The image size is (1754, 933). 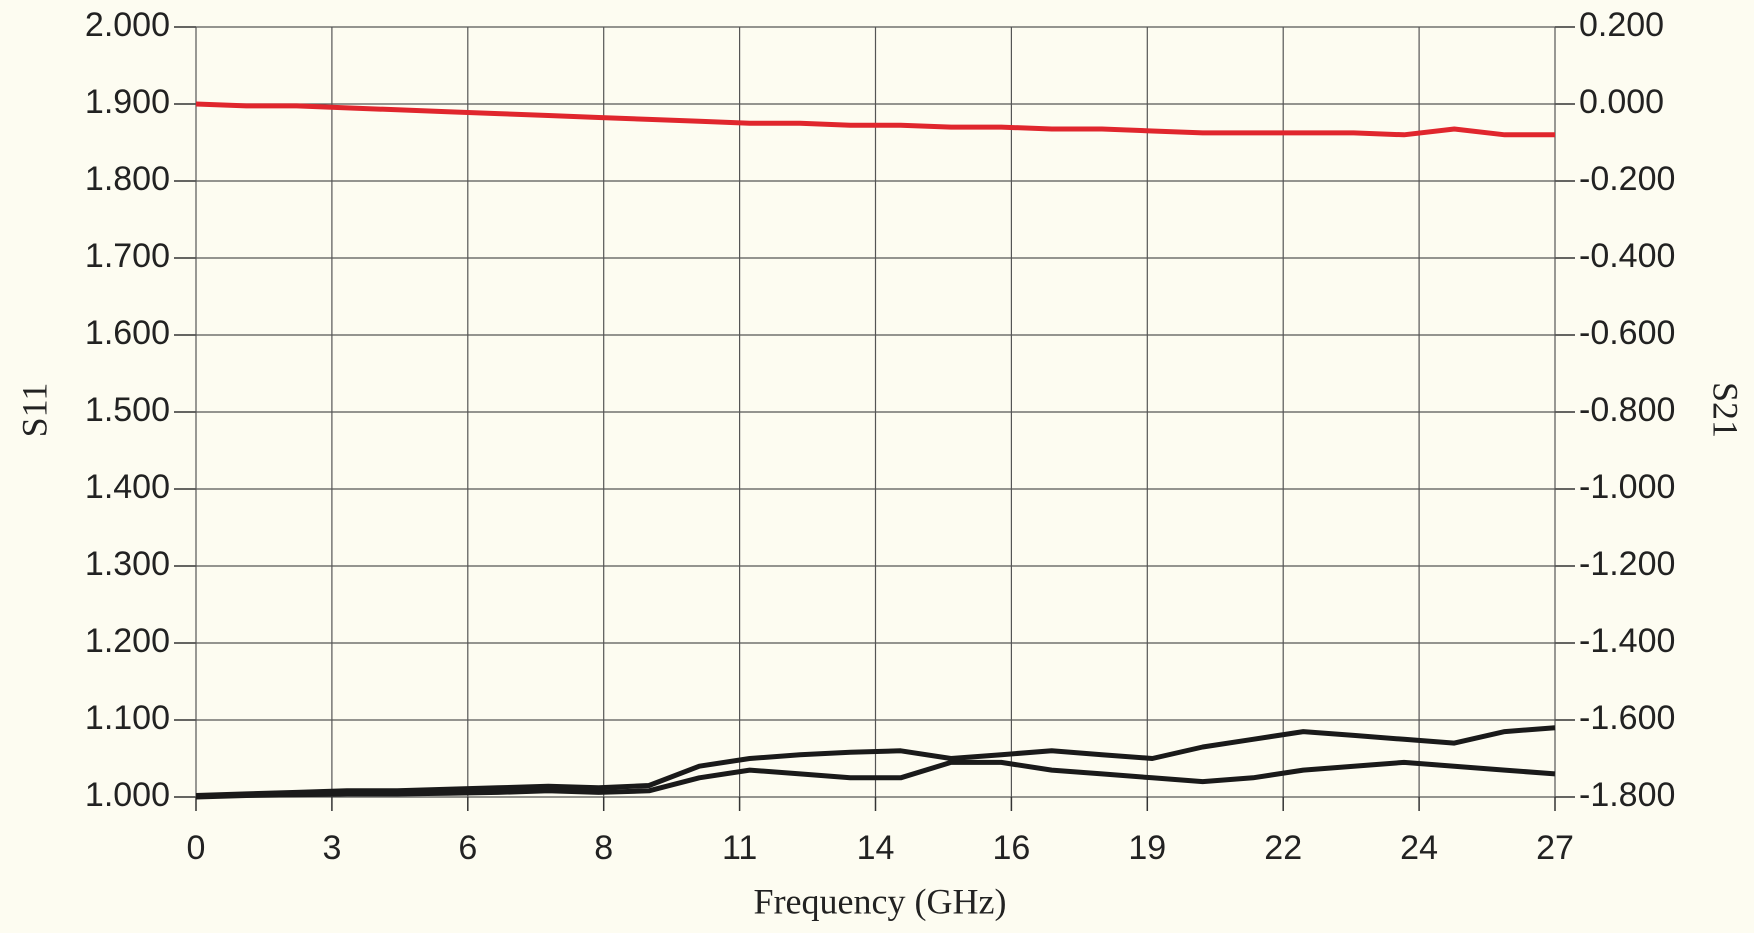 I want to click on x-tick-label: 8, so click(x=603, y=848).